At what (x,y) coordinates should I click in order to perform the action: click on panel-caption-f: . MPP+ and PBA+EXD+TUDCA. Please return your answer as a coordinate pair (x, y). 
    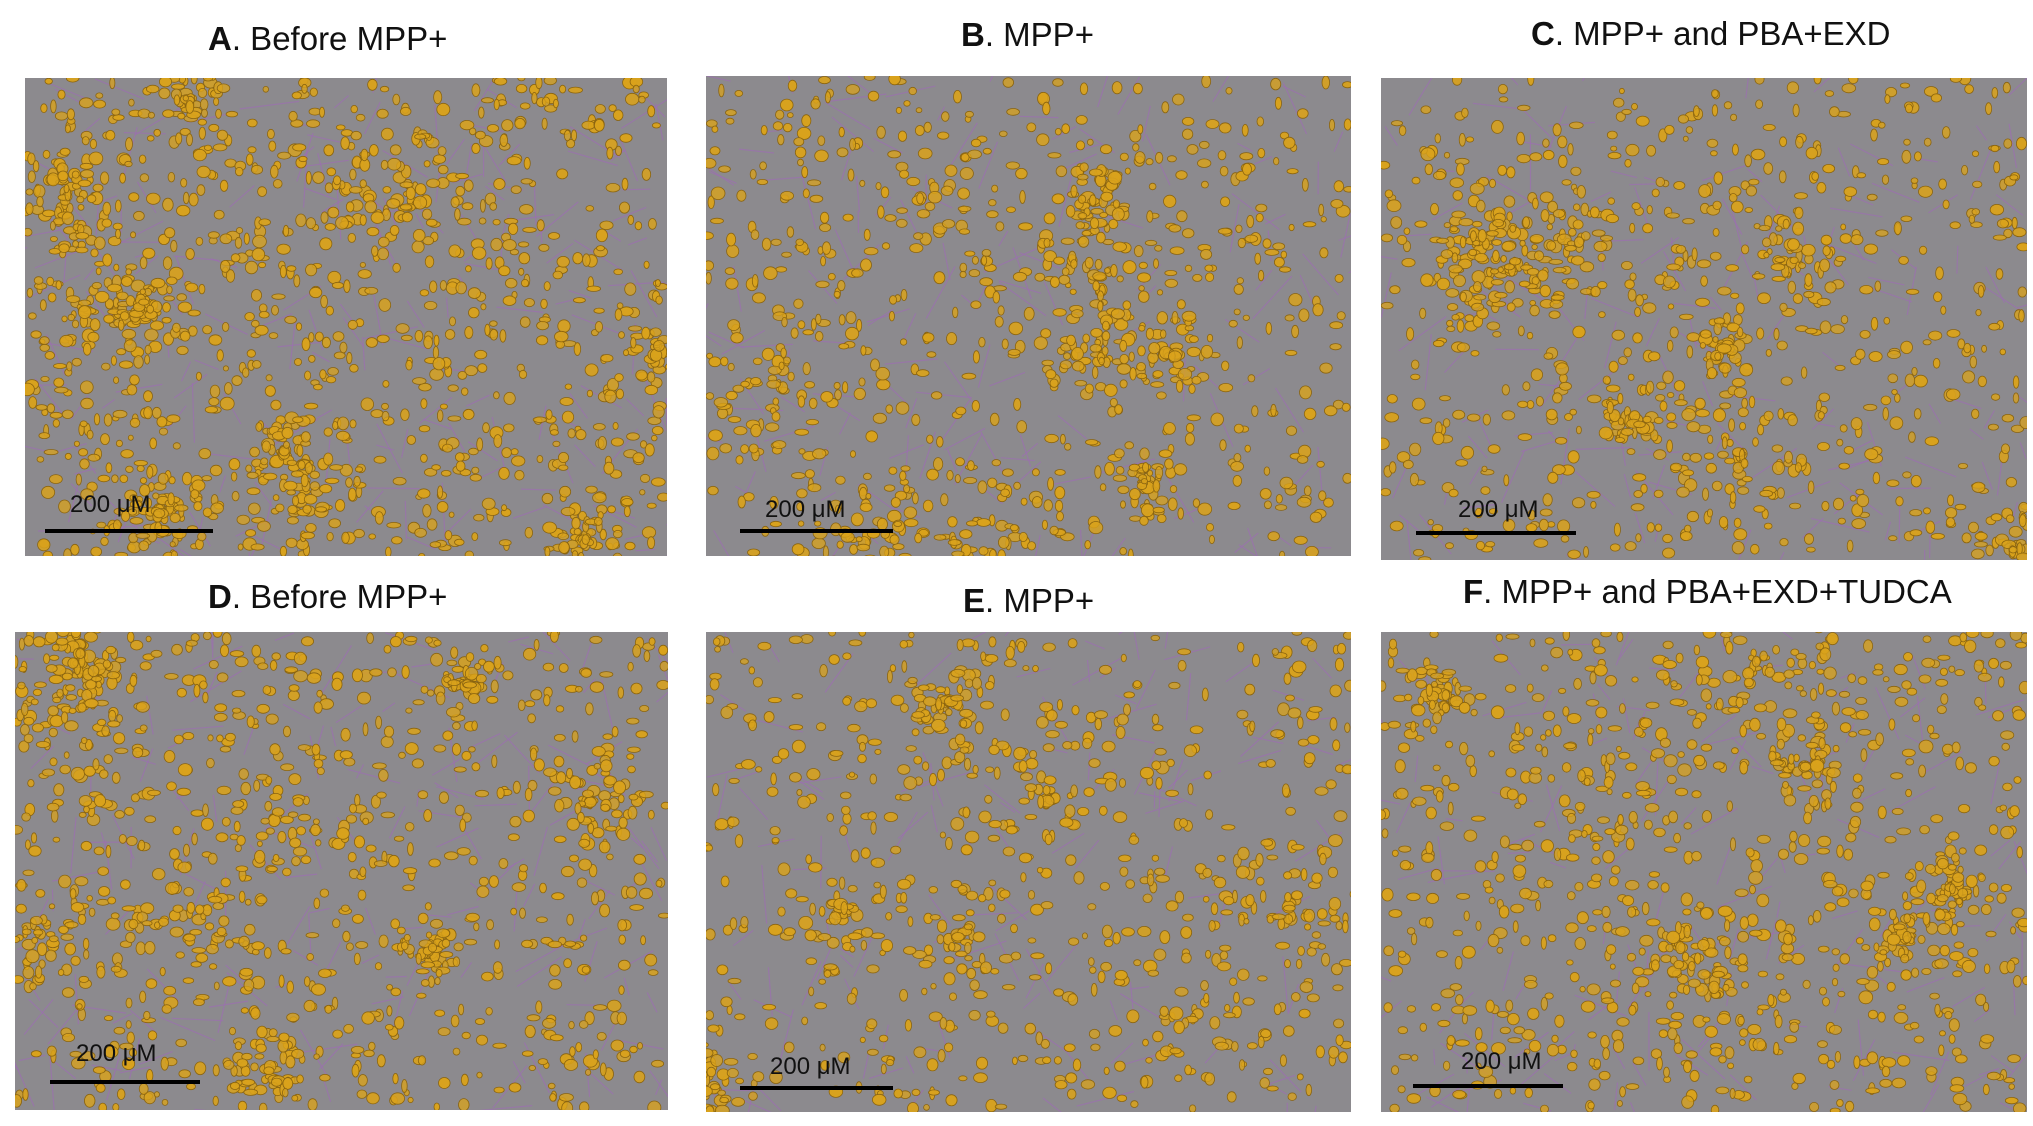
    Looking at the image, I should click on (1717, 591).